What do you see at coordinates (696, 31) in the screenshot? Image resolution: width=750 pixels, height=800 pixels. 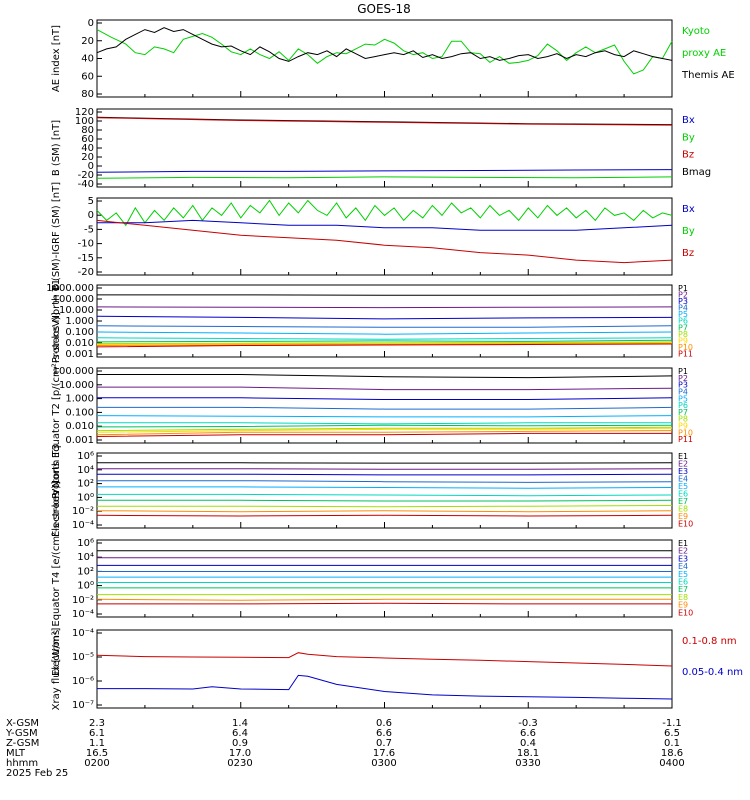 I see `legend-entry: Kyoto` at bounding box center [696, 31].